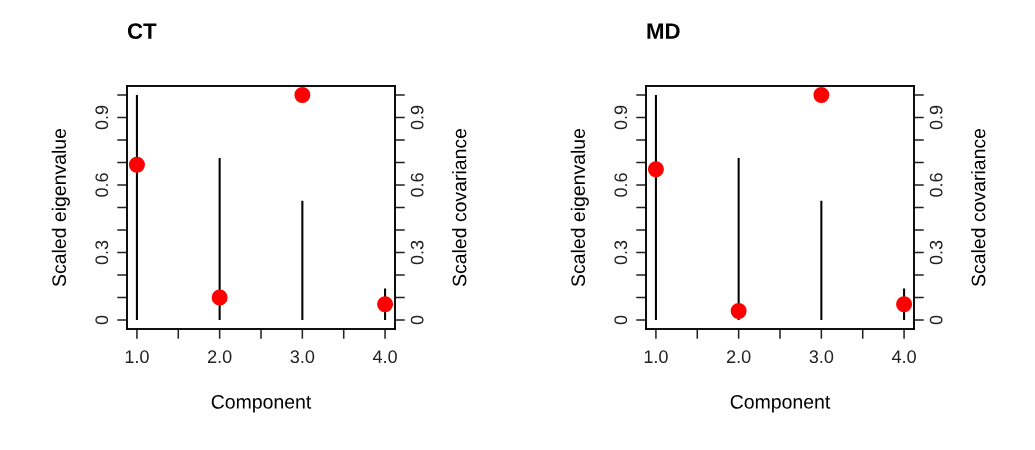 This screenshot has height=450, width=1035. I want to click on chart-title: MD, so click(663, 31).